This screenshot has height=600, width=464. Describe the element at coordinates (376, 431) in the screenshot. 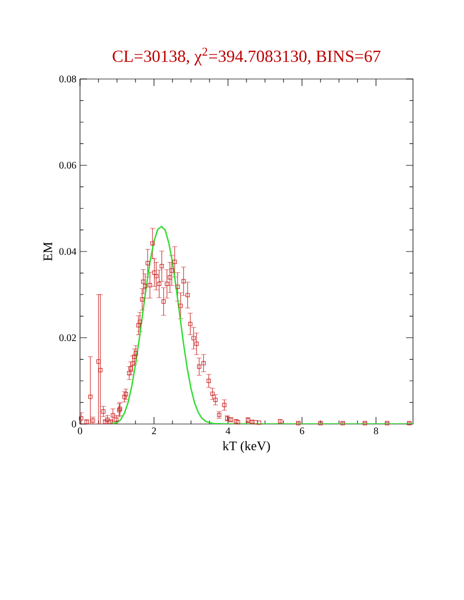

I see `x-tick-label: 8` at that location.